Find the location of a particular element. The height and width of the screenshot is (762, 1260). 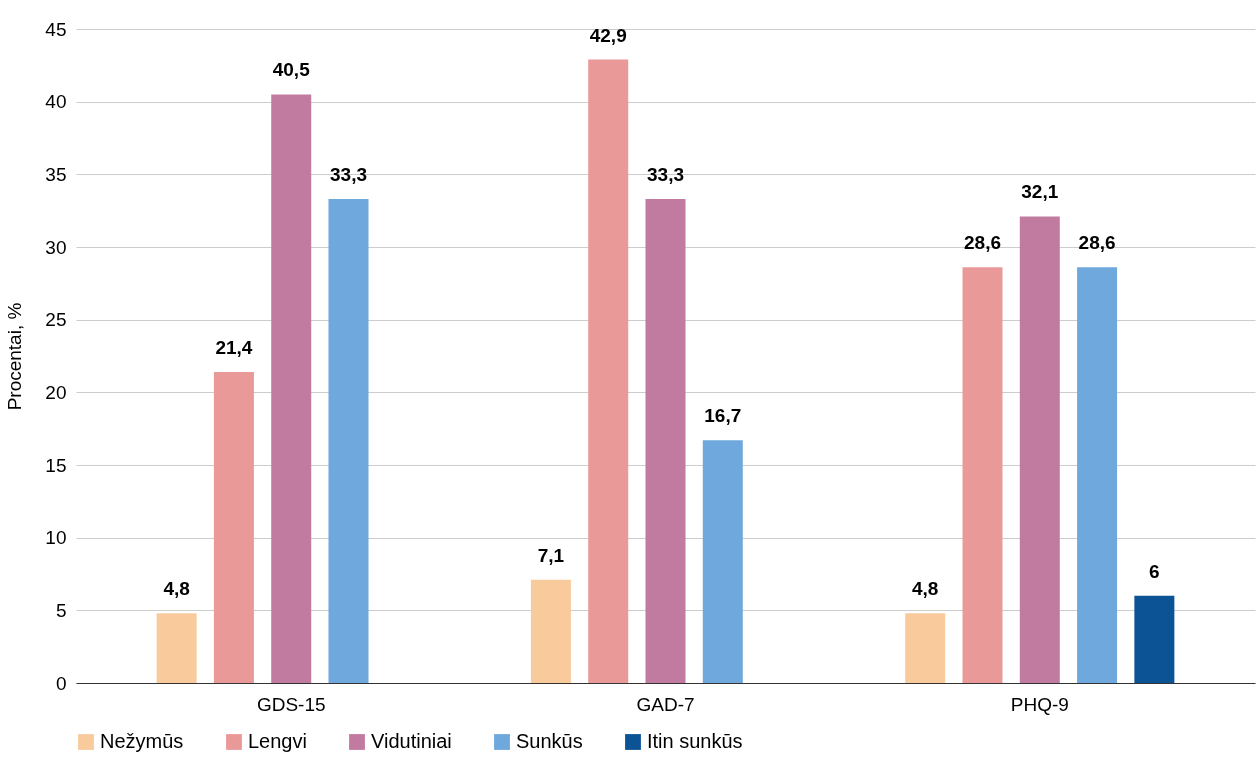

y-tick-label: 45 is located at coordinates (56, 29).